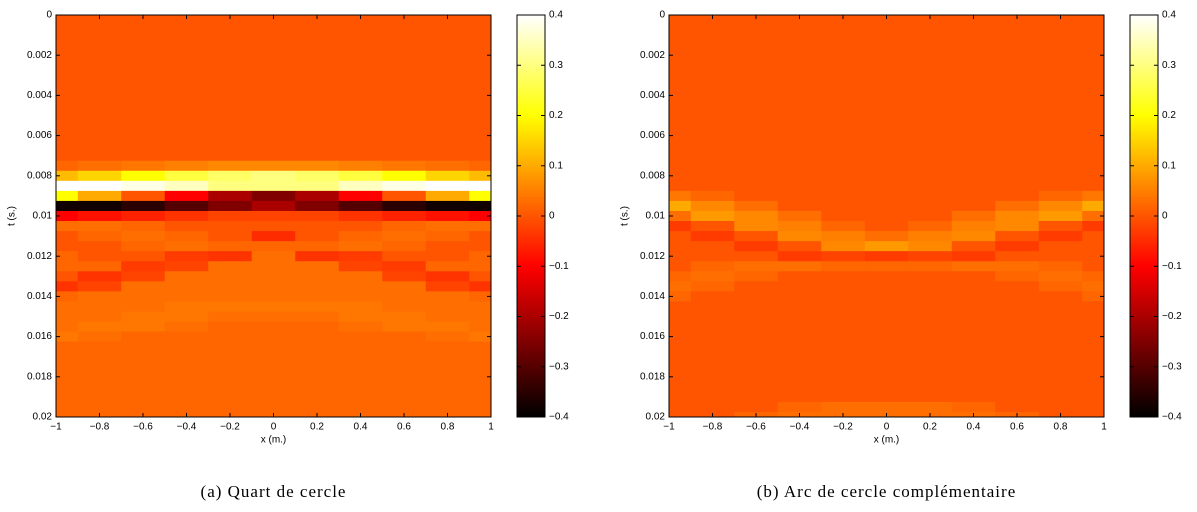 The image size is (1197, 512). Describe the element at coordinates (556, 165) in the screenshot. I see `colorbar-tick-label: 0.1` at that location.